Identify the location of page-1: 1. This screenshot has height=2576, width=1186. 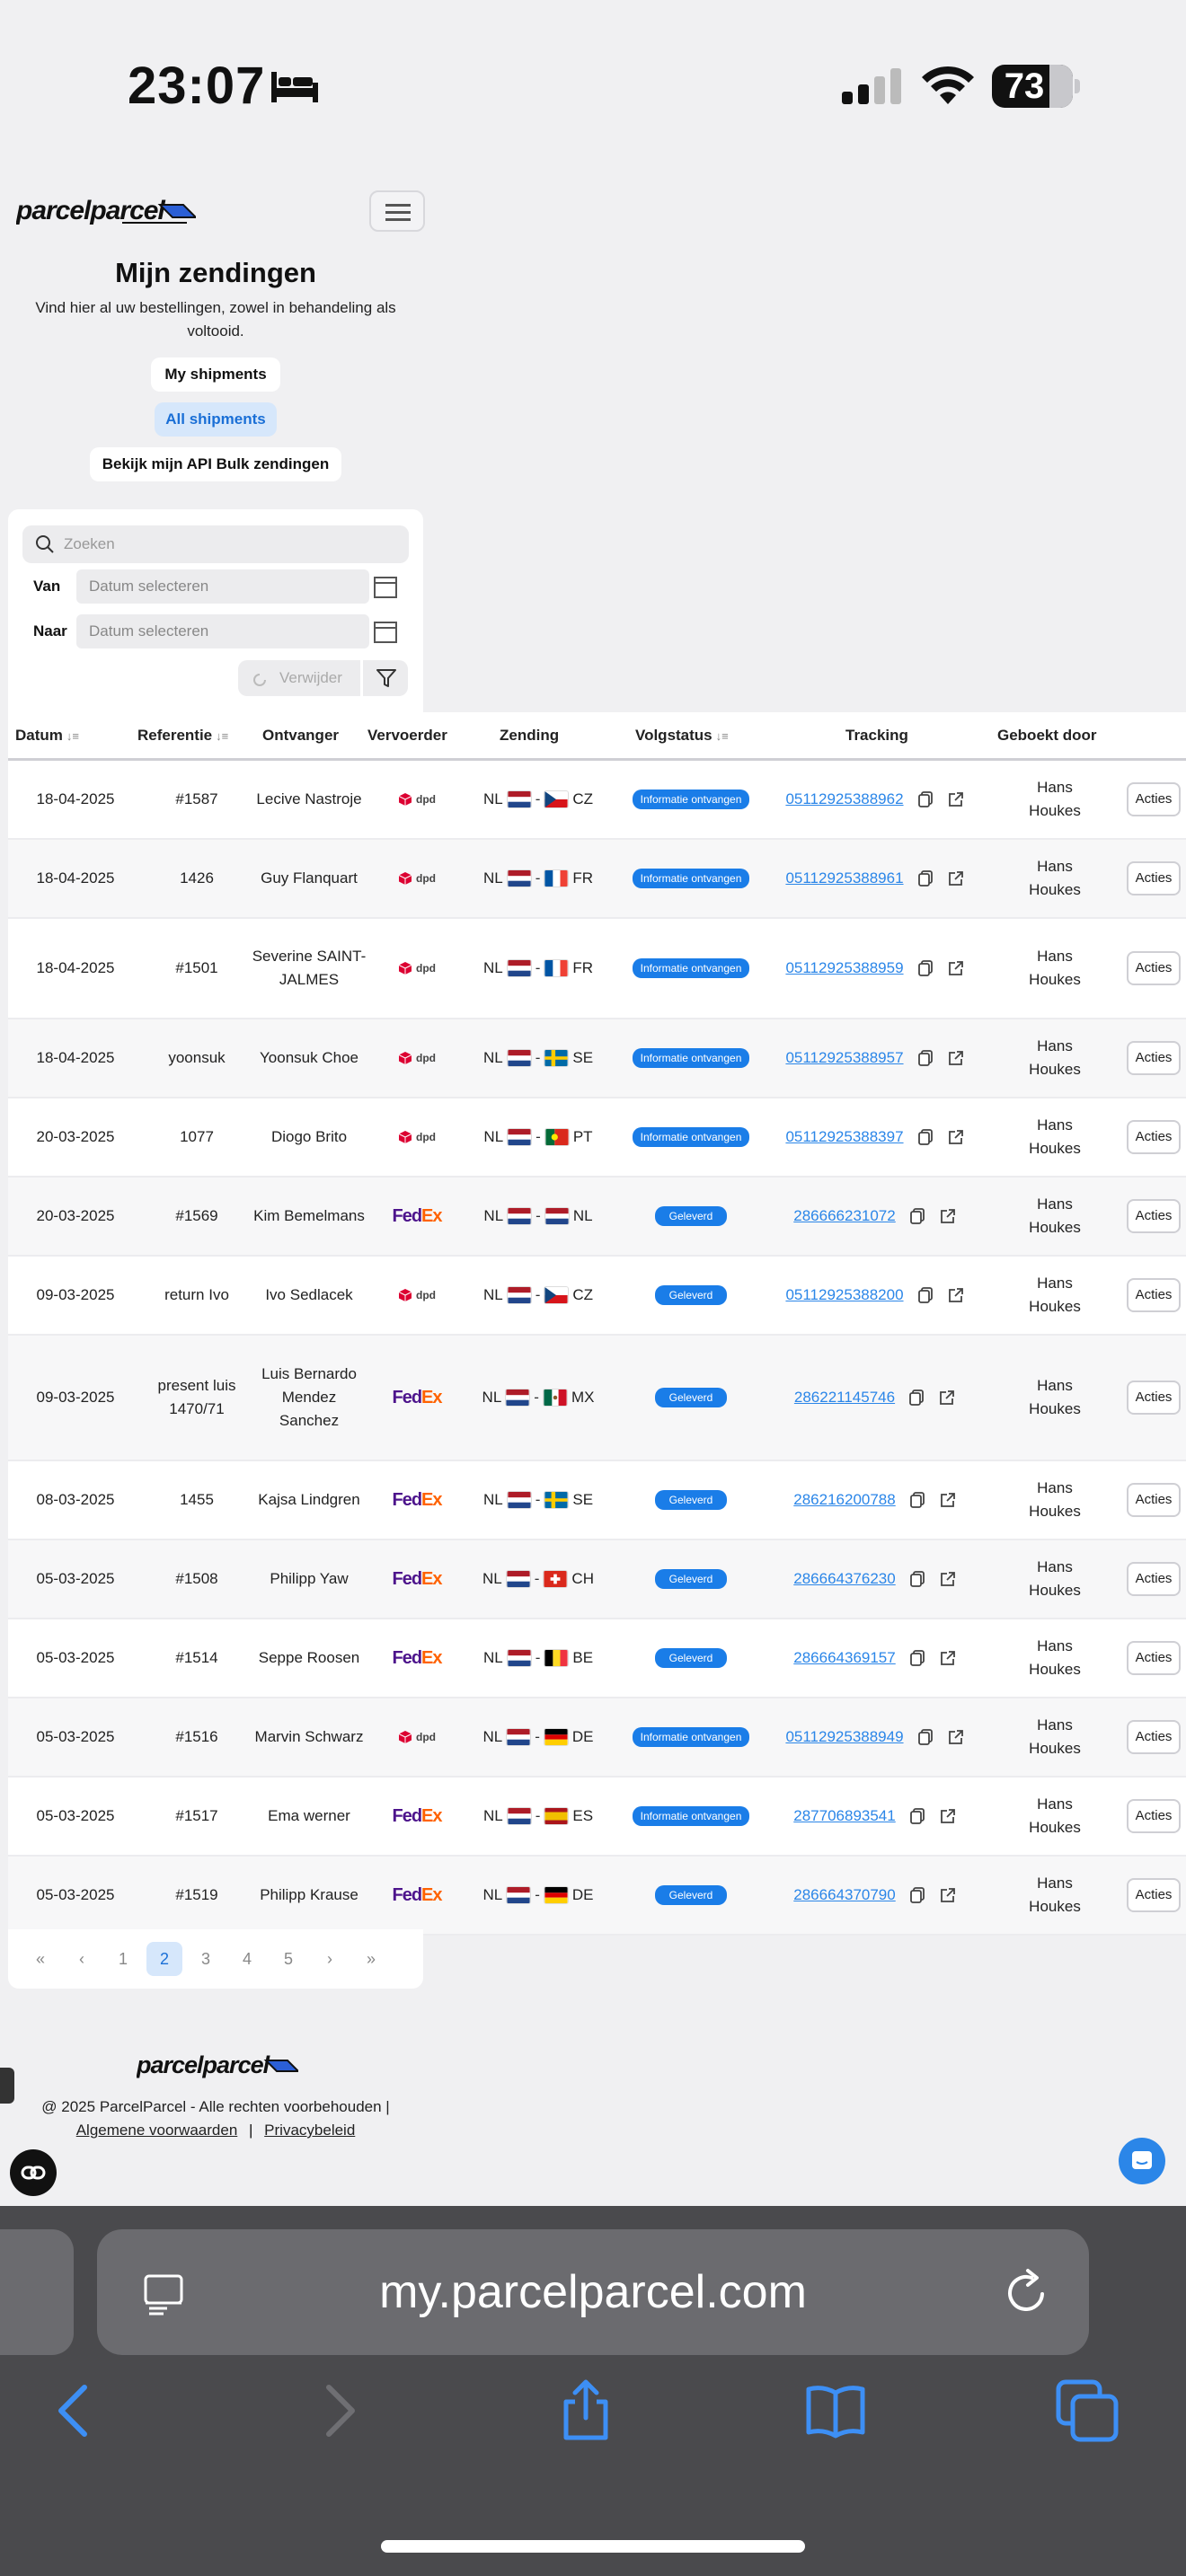
(123, 1959).